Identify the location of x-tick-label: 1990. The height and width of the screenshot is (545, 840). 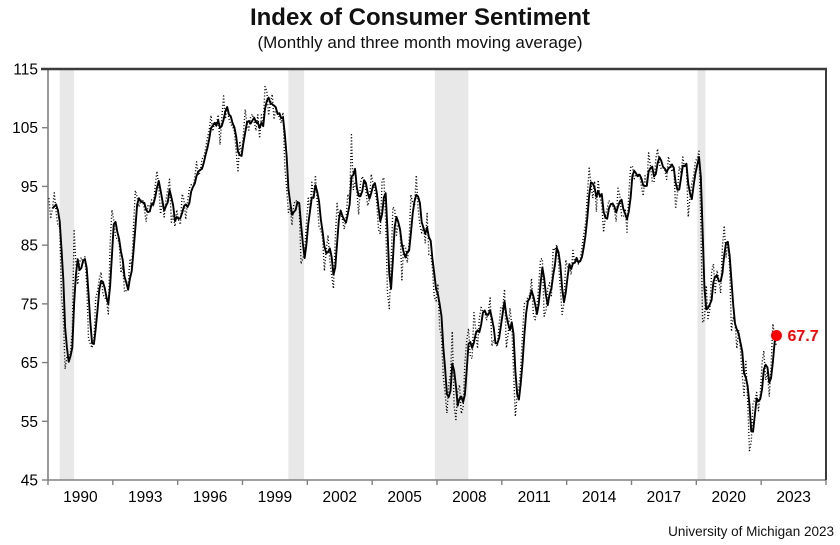
(80, 497).